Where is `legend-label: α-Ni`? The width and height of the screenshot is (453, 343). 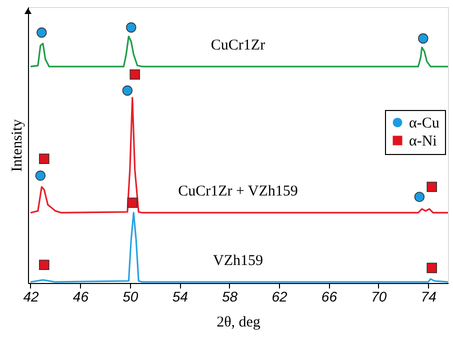 legend-label: α-Ni is located at coordinates (423, 142).